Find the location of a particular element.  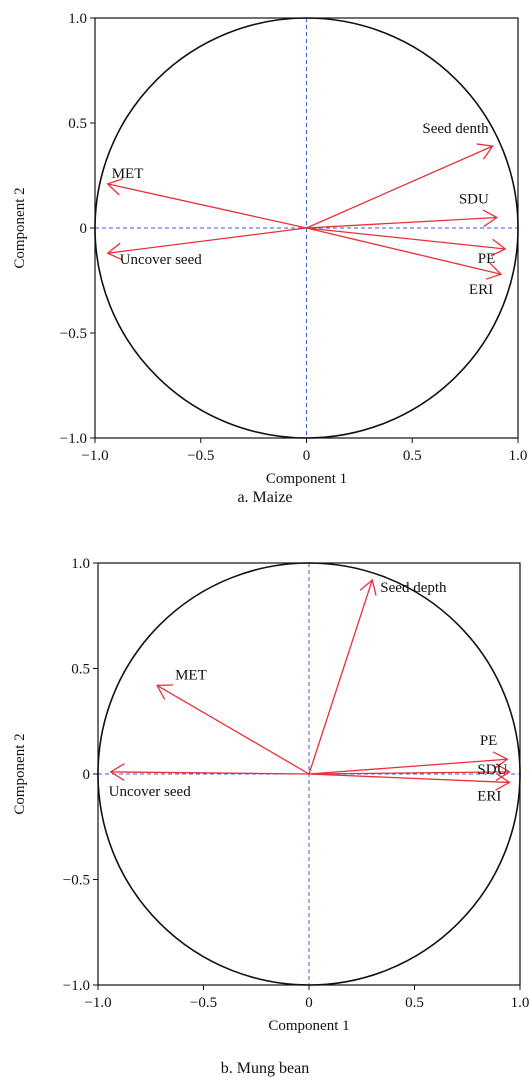

arrowhead-pe is located at coordinates (498, 247).